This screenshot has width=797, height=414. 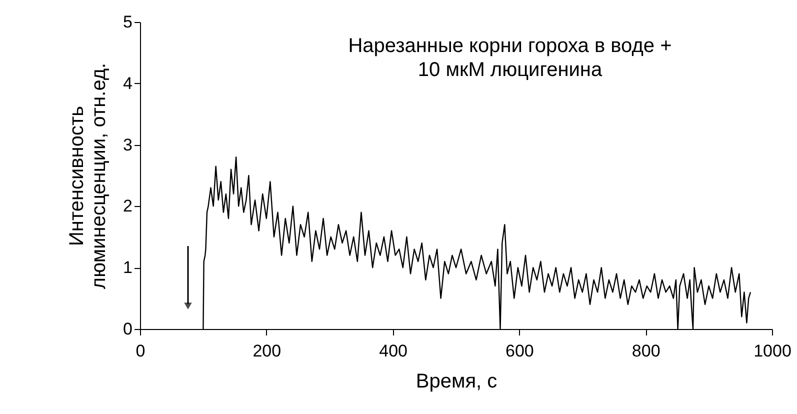 What do you see at coordinates (510, 58) in the screenshot?
I see `text: Нарезанные корни гороха в воде + 10 мкМ люцигенина` at bounding box center [510, 58].